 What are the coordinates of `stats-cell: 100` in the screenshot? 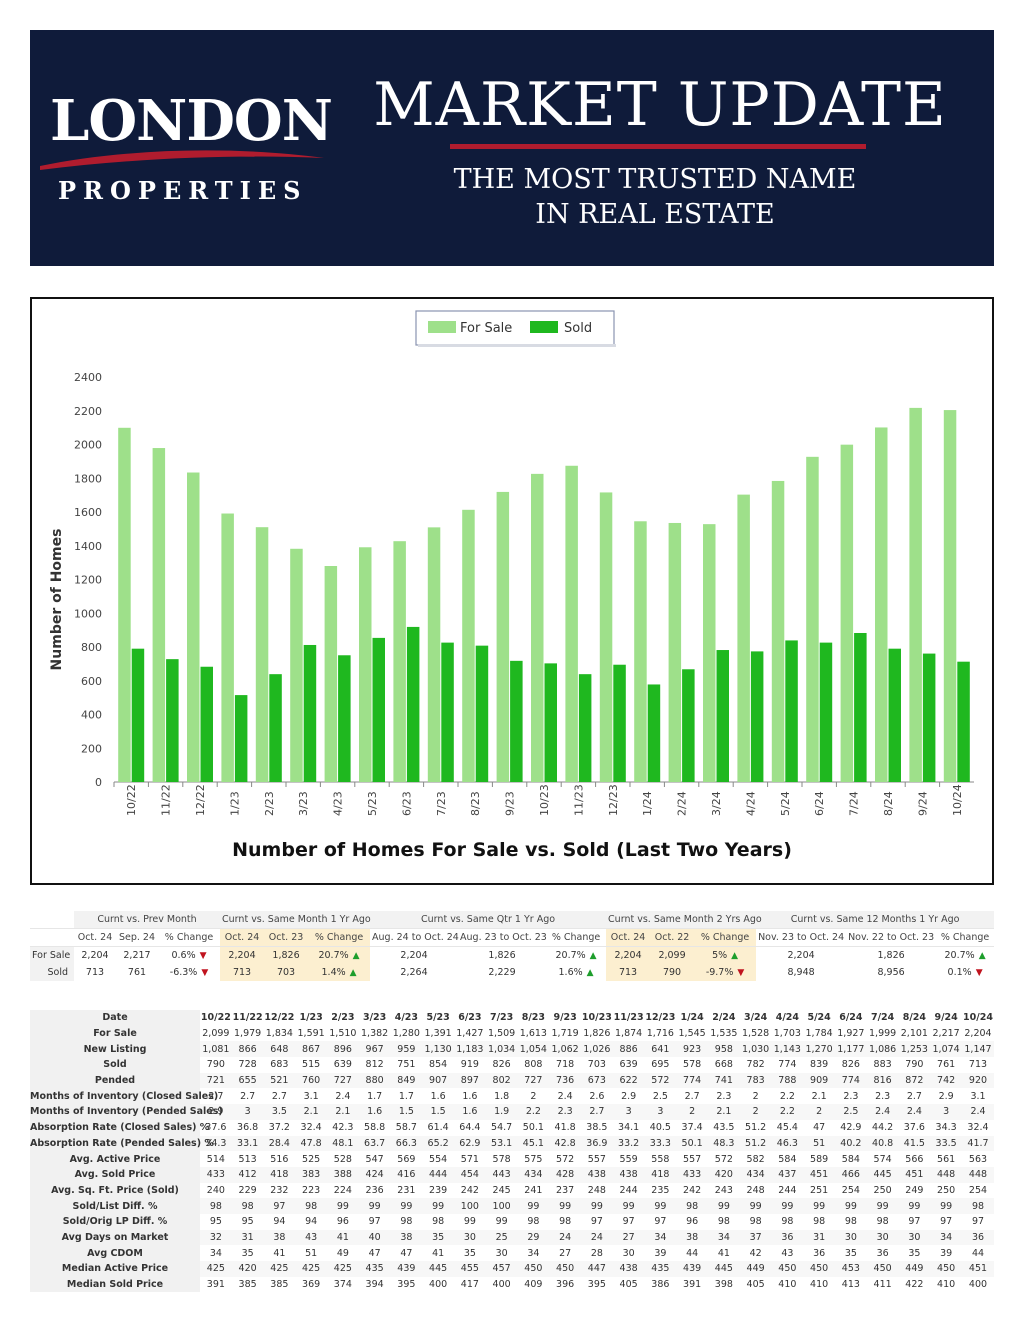 It's located at (501, 1206).